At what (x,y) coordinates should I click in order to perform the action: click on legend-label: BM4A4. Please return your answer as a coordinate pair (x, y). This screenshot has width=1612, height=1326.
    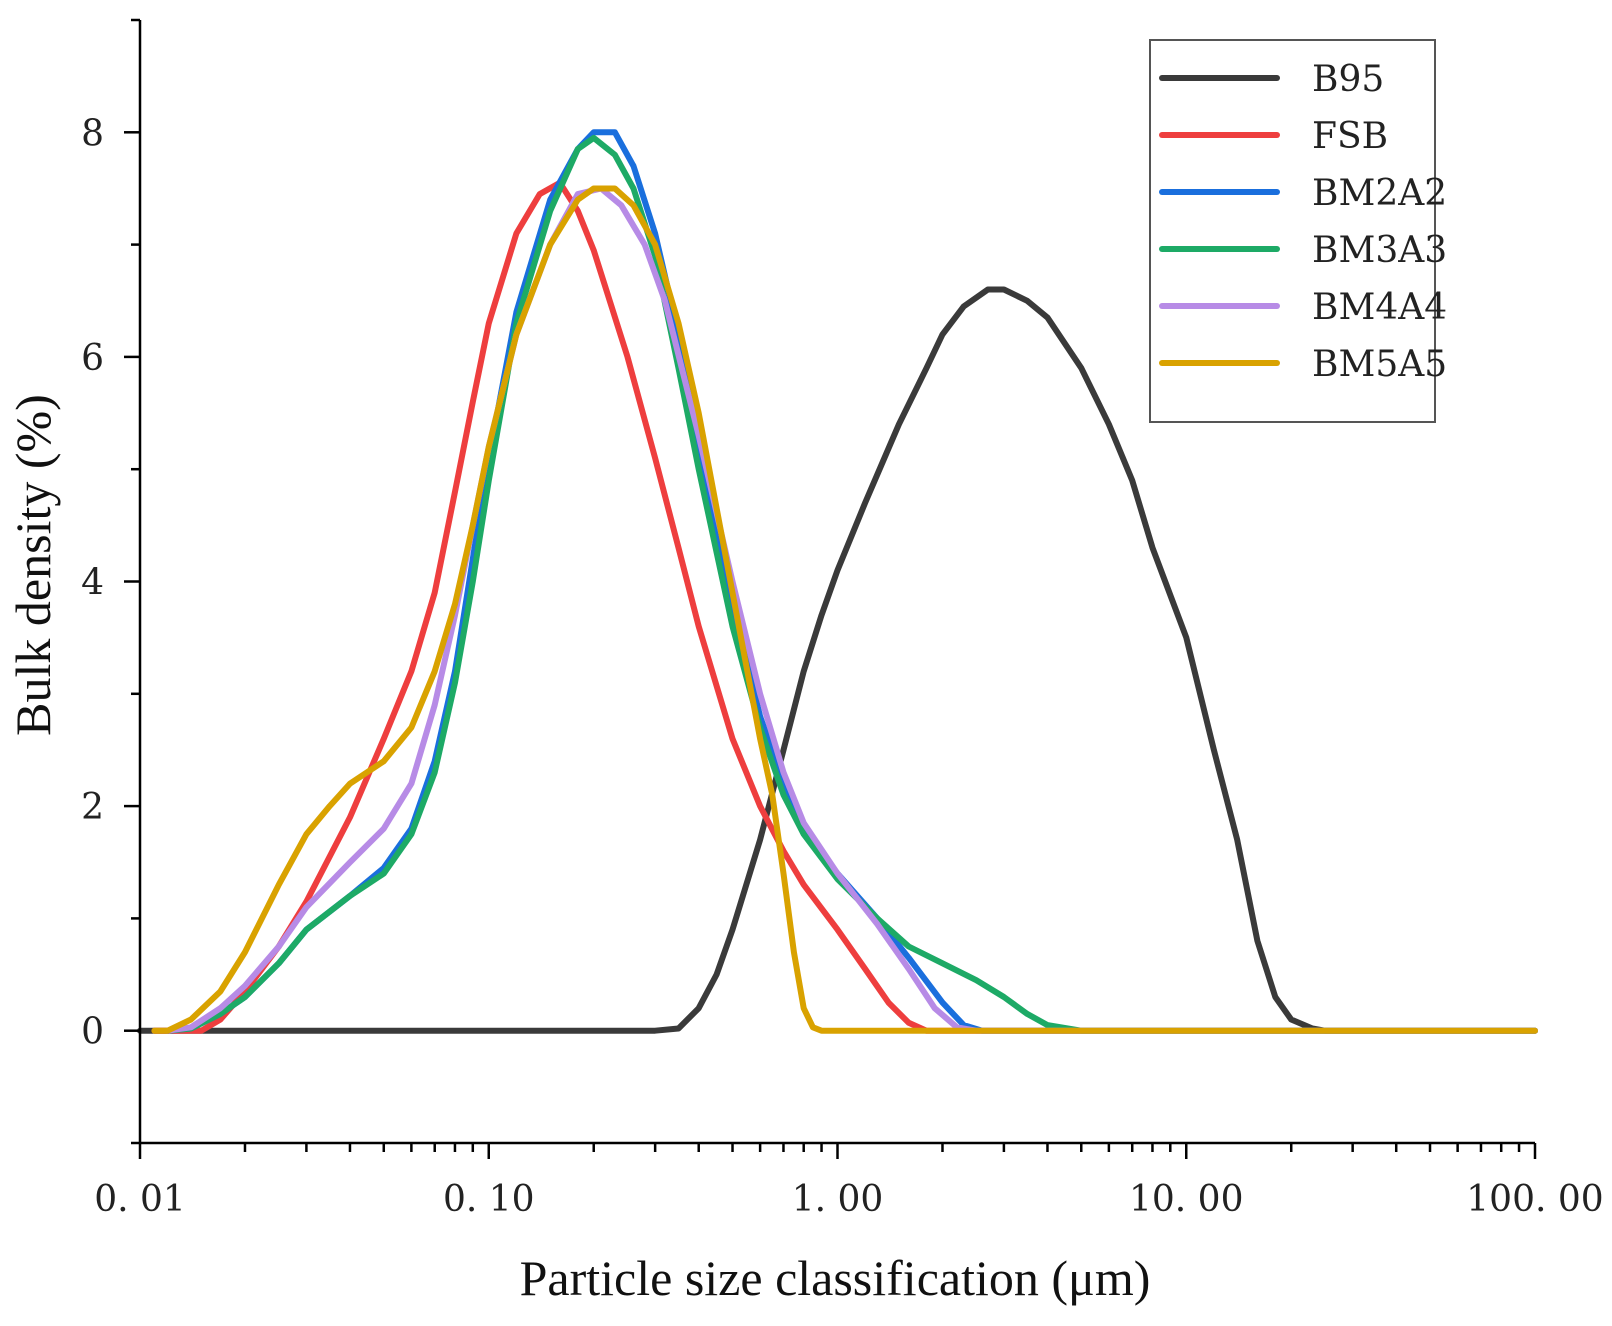
    Looking at the image, I should click on (1379, 307).